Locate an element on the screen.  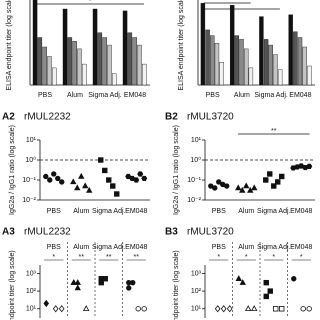
y-tick-label: 10⁰ is located at coordinates (30, 160).